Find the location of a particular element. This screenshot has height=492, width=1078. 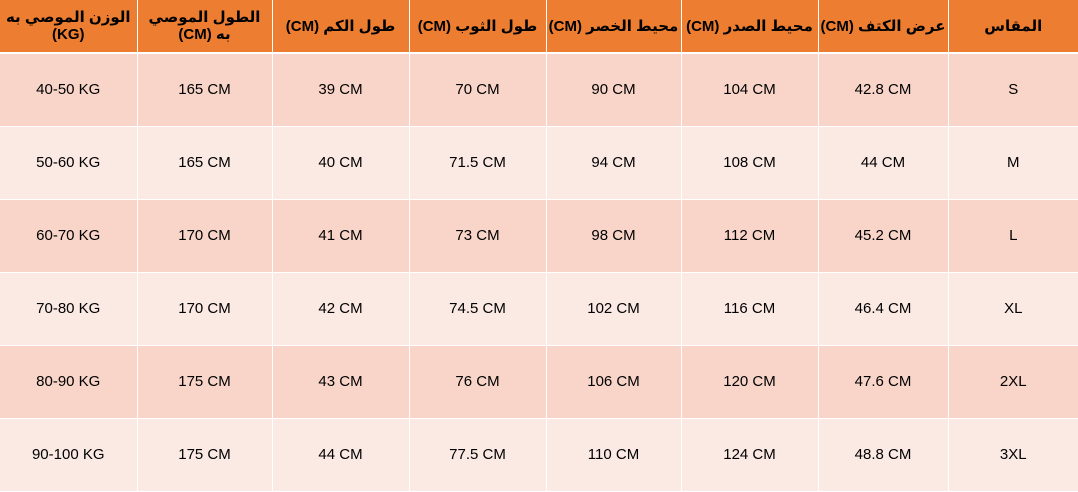

cell-sleeve: 42 CM is located at coordinates (341, 309).